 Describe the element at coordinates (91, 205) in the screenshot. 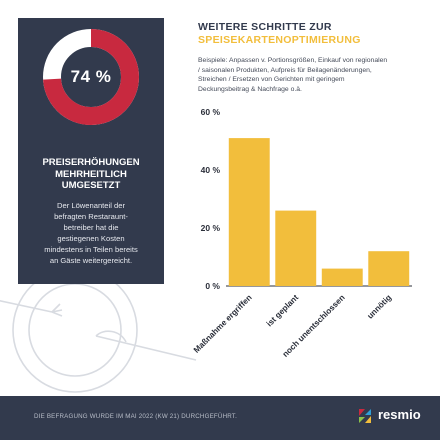

I see `card-description-line: Der Löwenanteil der` at that location.